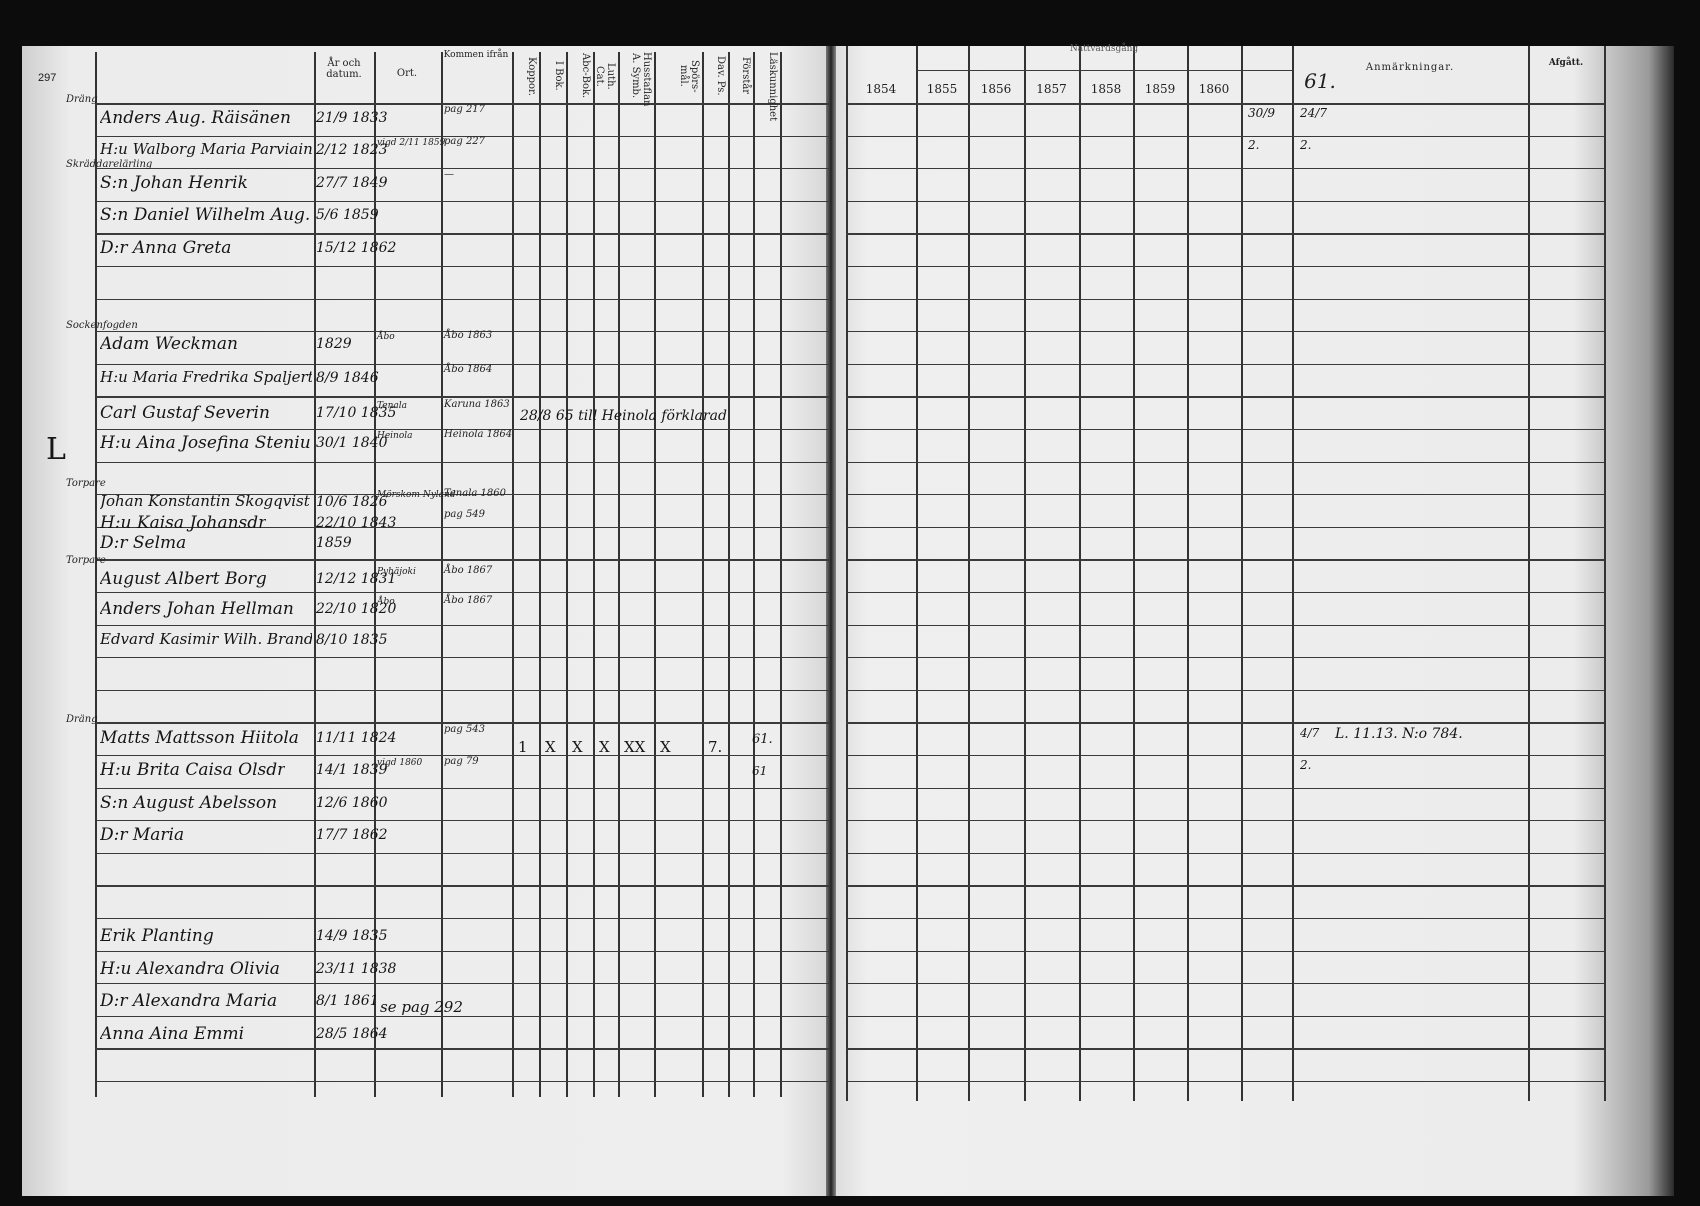 This screenshot has width=1700, height=1206. Describe the element at coordinates (395, 436) in the screenshot. I see `entry-place: Heinola` at that location.